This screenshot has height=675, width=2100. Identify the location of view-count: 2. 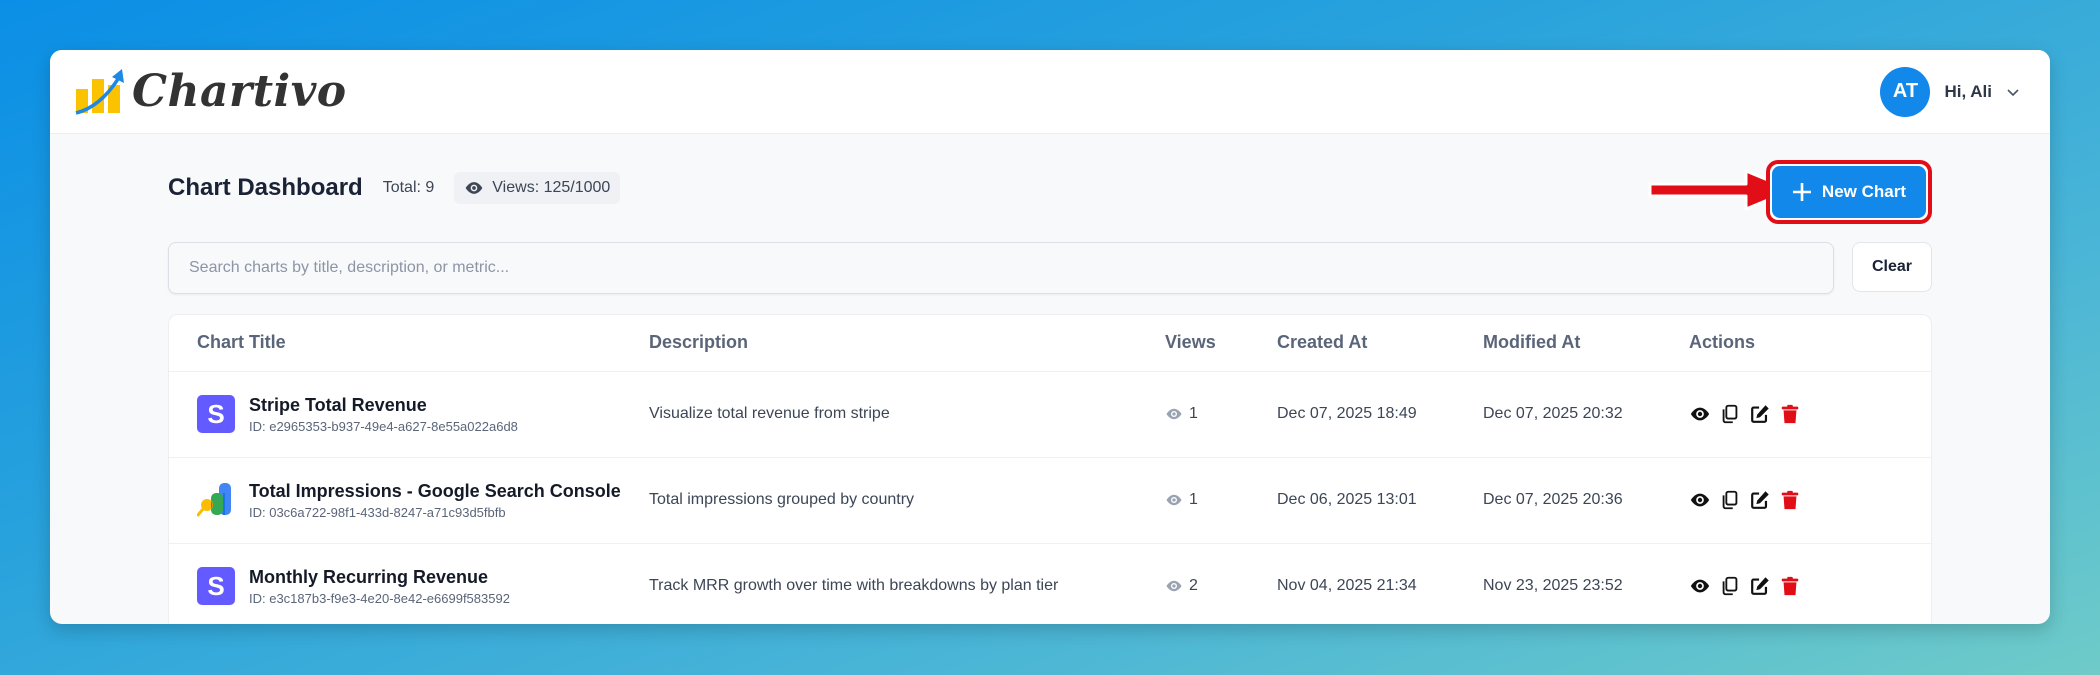
(1193, 585).